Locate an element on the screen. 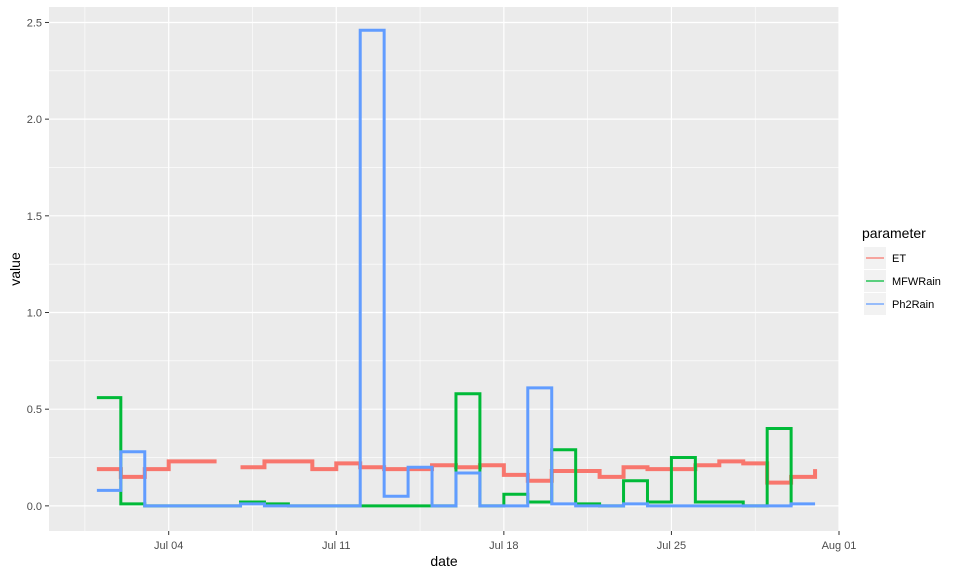 The width and height of the screenshot is (960, 576). x-tick-label: Jul 25 is located at coordinates (671, 546).